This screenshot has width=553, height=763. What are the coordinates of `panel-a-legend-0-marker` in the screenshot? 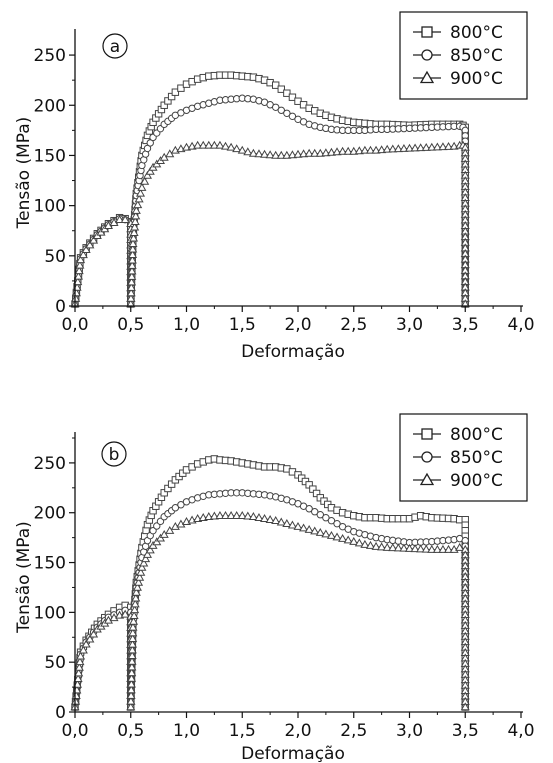 It's located at (427, 32).